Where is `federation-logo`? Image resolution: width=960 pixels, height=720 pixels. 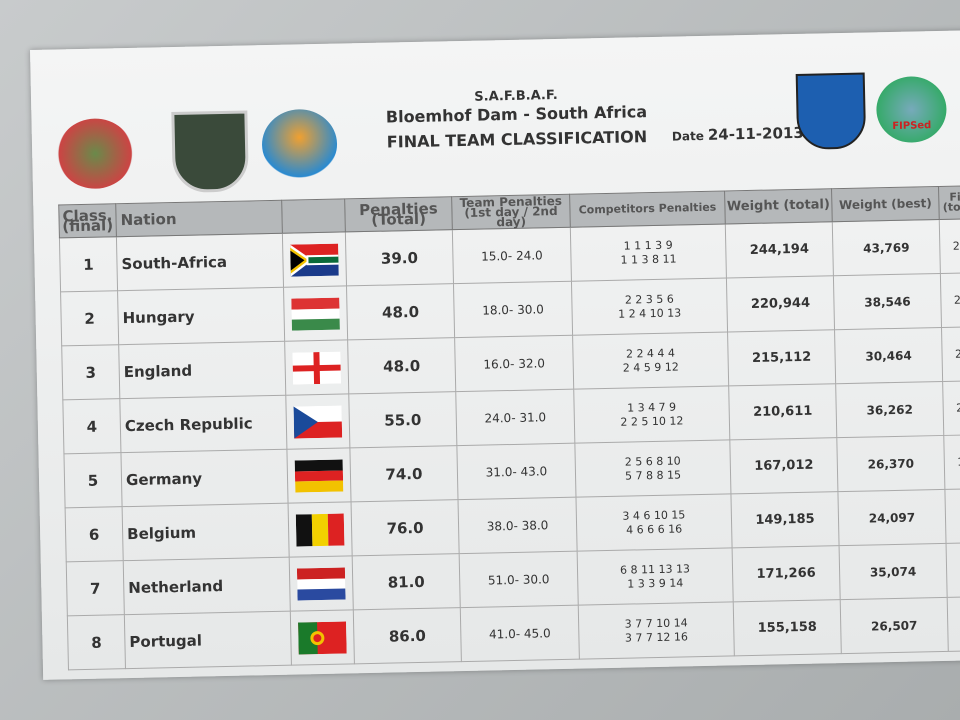 federation-logo is located at coordinates (95, 153).